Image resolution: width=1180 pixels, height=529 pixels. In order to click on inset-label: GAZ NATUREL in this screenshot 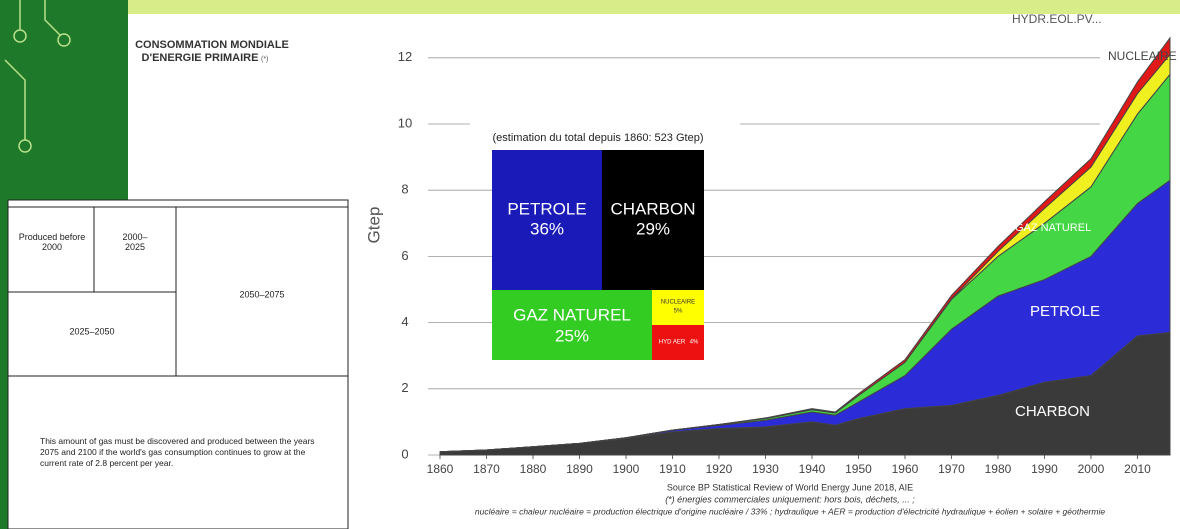, I will do `click(572, 314)`.